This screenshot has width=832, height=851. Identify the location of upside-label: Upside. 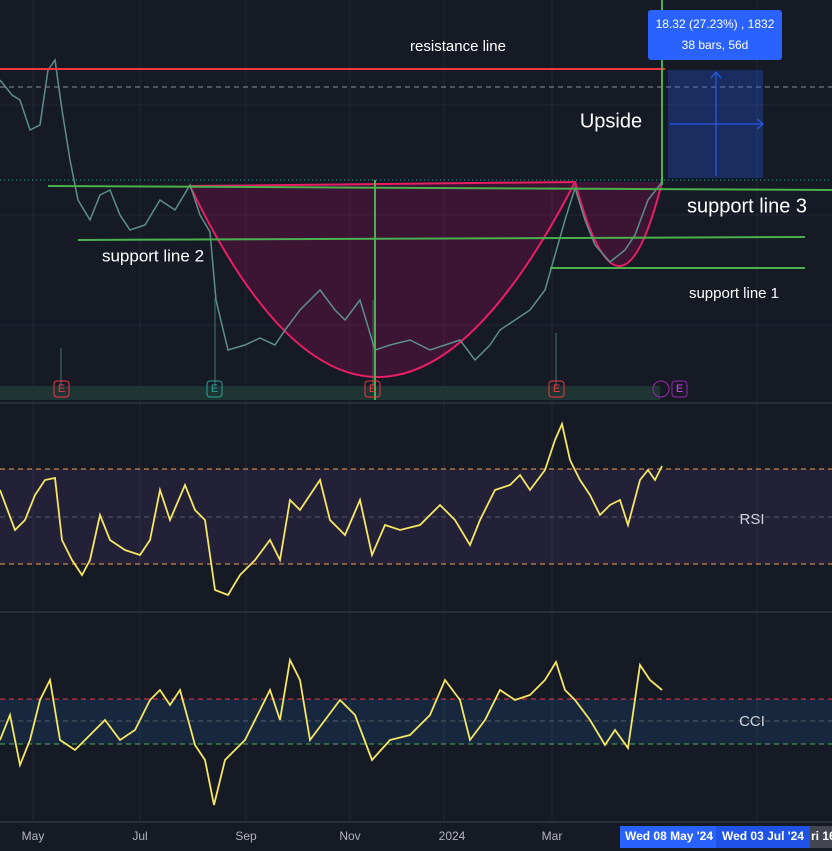
(611, 121).